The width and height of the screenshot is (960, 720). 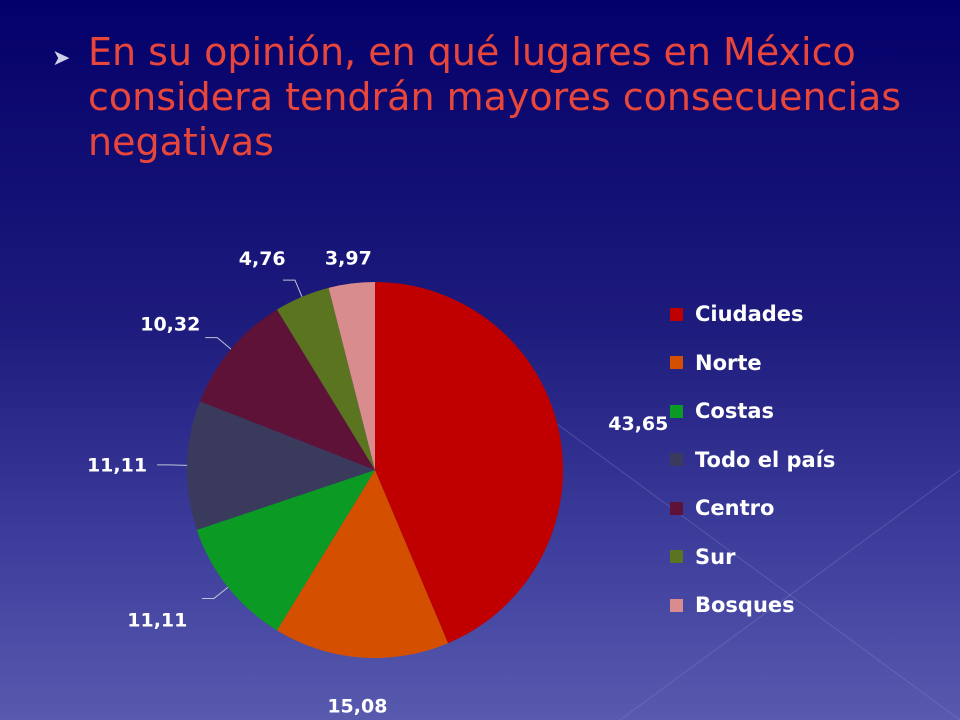 I want to click on legend-label: Costas, so click(x=735, y=411).